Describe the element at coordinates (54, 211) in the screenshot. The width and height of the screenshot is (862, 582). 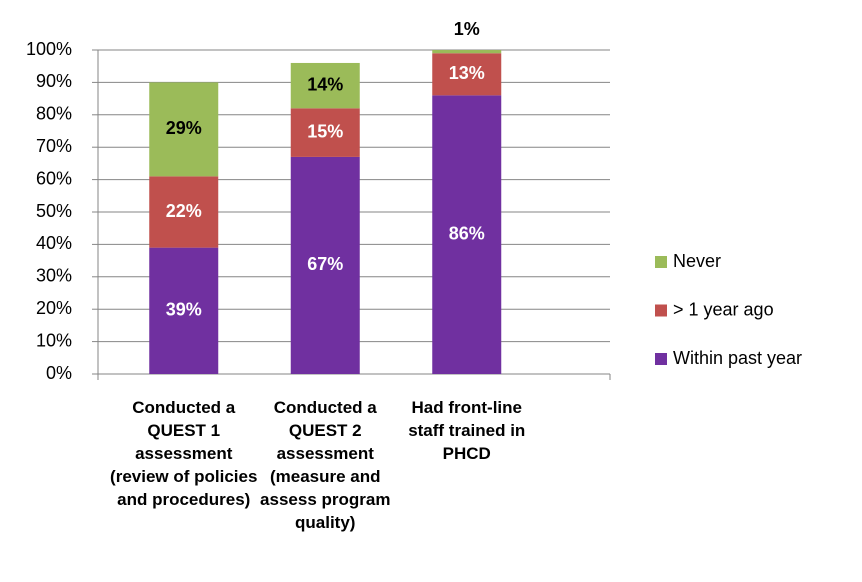
I see `y-tick-label: 50%` at that location.